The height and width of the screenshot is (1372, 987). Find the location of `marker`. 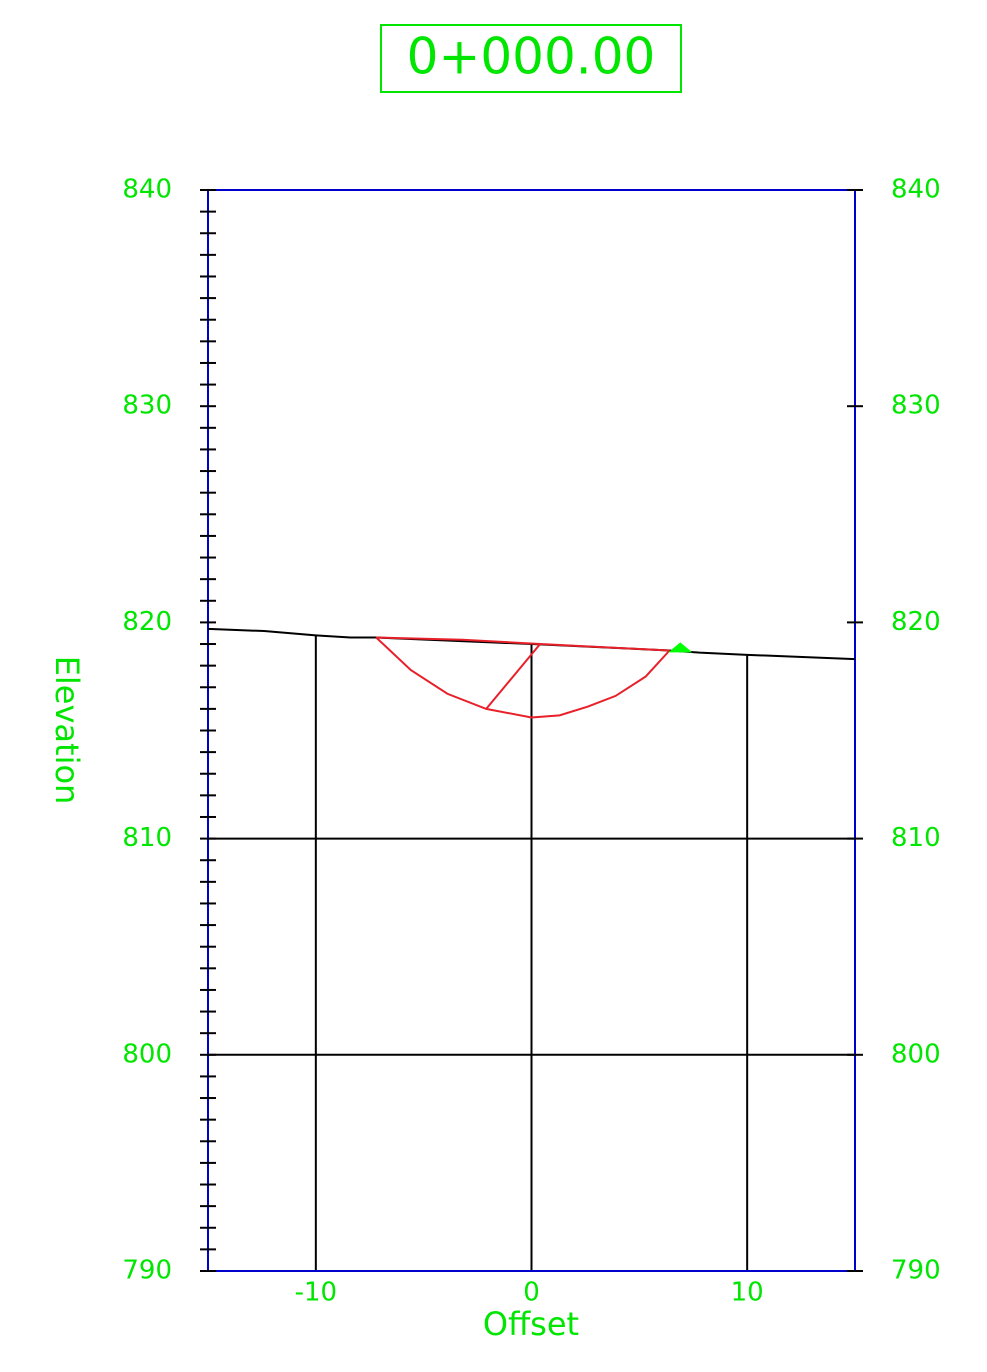

marker is located at coordinates (680, 647).